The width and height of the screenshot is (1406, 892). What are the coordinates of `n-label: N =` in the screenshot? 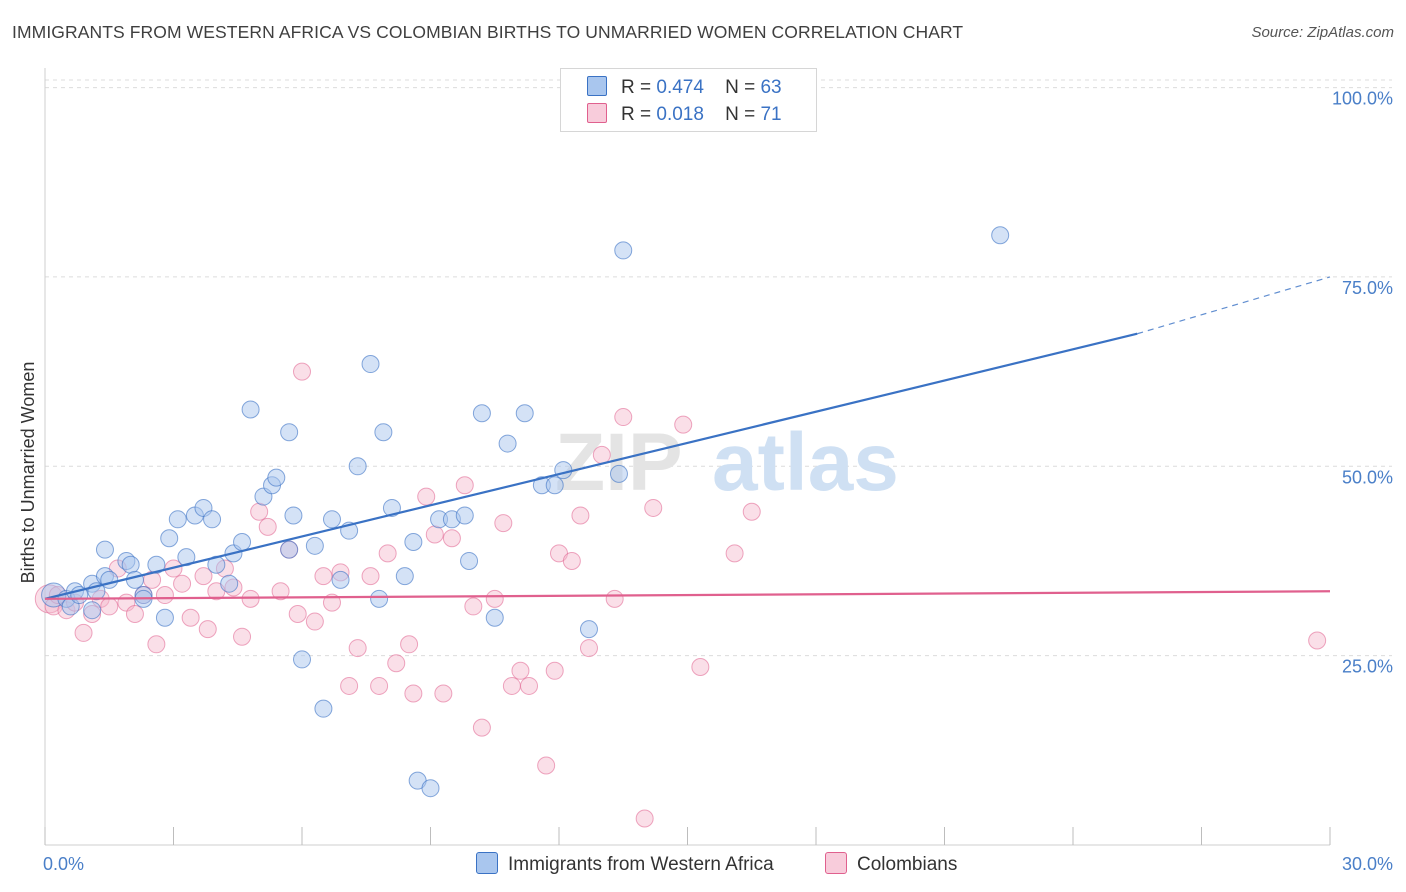 It's located at (740, 87).